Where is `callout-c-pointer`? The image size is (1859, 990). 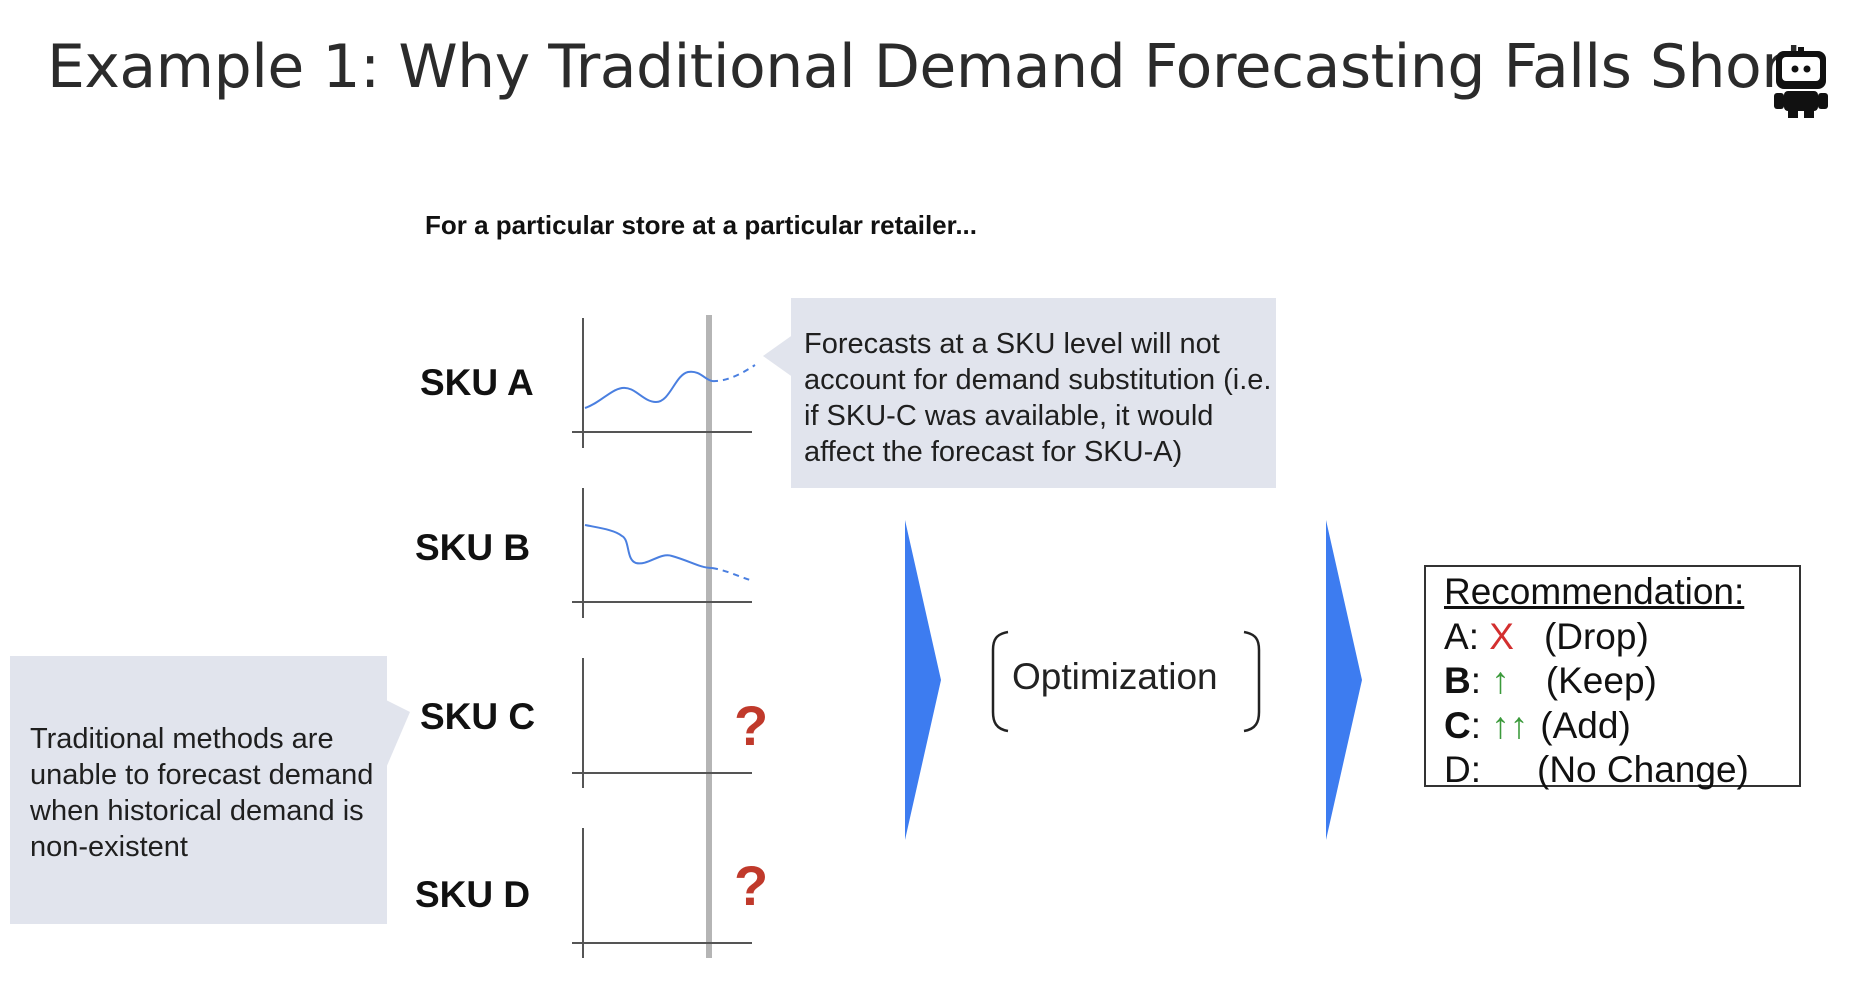
callout-c-pointer is located at coordinates (398, 734).